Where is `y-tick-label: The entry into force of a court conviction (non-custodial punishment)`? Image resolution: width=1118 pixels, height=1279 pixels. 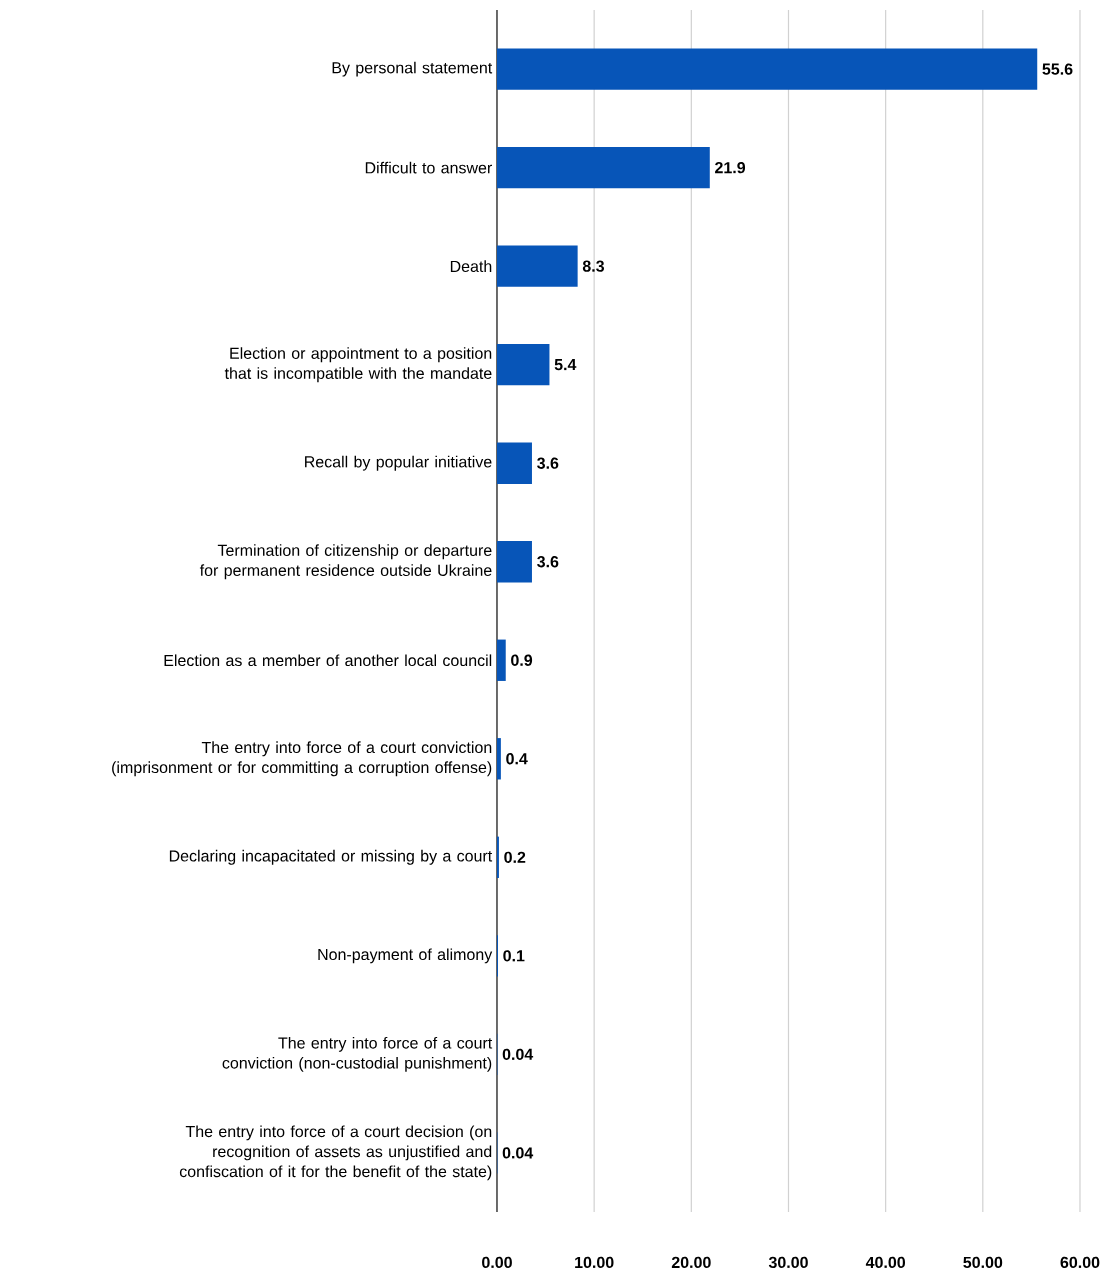 y-tick-label: The entry into force of a court conviction (non-custodial punishment) is located at coordinates (357, 1054).